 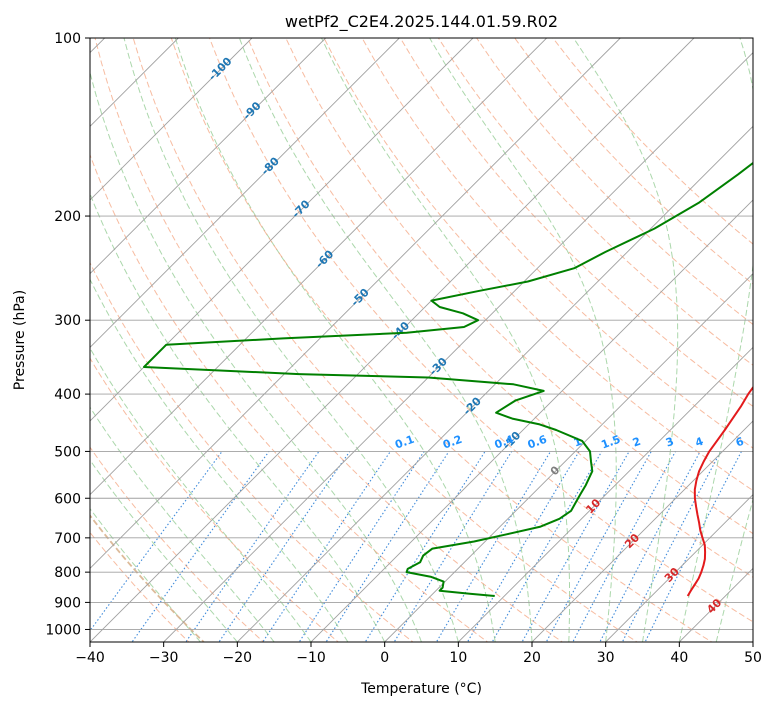 I want to click on x-axis-ticks: −40 −30 −20 −10 0 10 20 30 40 50, so click(x=418, y=654).